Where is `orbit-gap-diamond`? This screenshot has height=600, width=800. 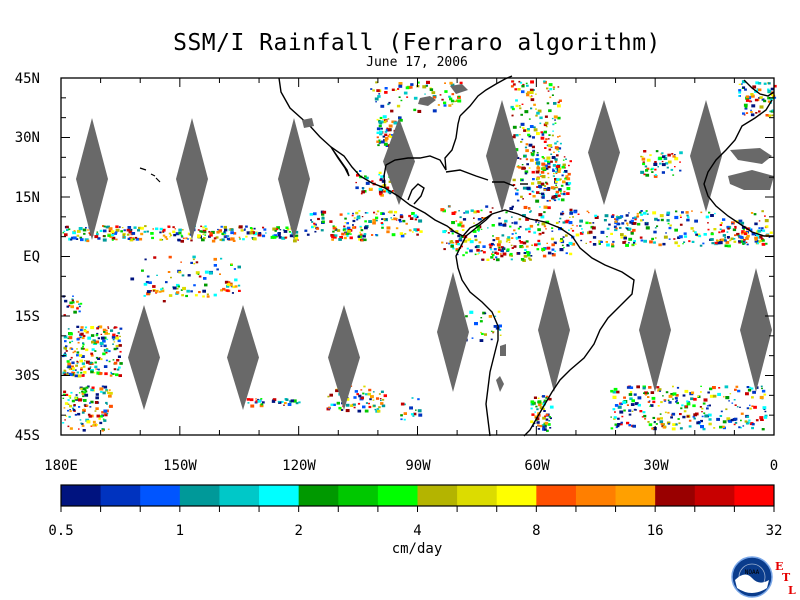
orbit-gap-diamond is located at coordinates (453, 332).